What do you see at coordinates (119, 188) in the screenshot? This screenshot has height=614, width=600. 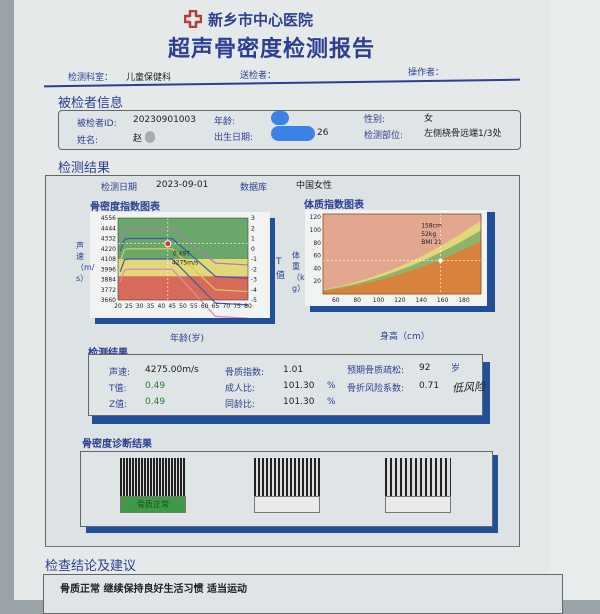 I see `date-label: 检测日期` at bounding box center [119, 188].